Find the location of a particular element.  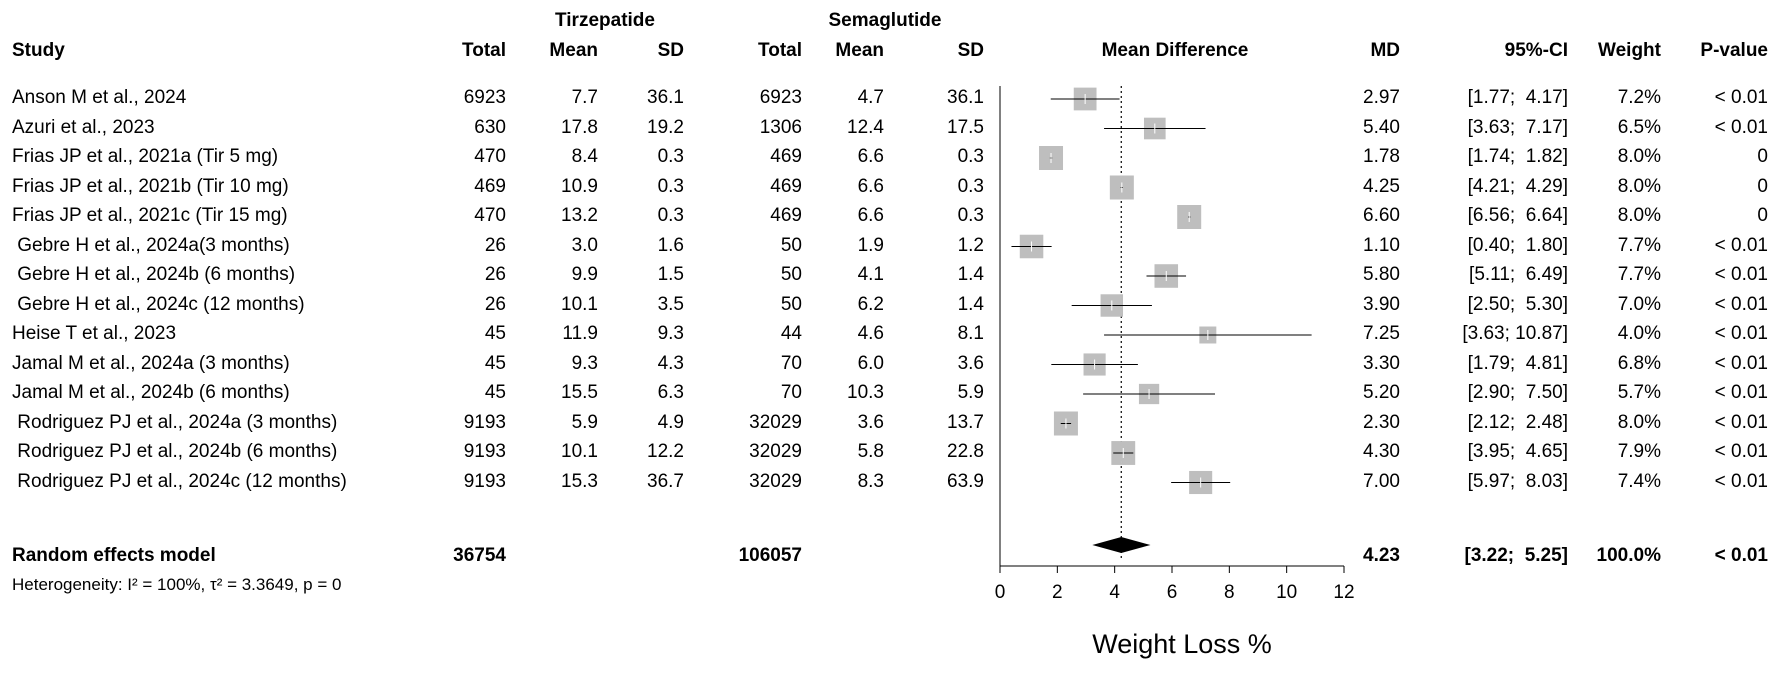

summary-label: Random effects model is located at coordinates (114, 555).